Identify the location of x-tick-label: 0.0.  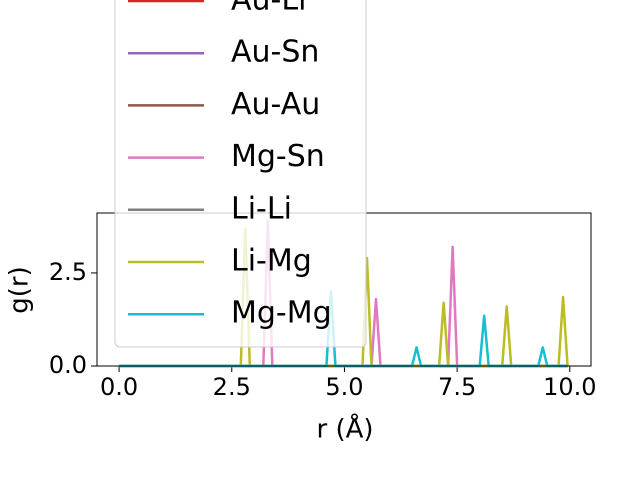
(119, 387).